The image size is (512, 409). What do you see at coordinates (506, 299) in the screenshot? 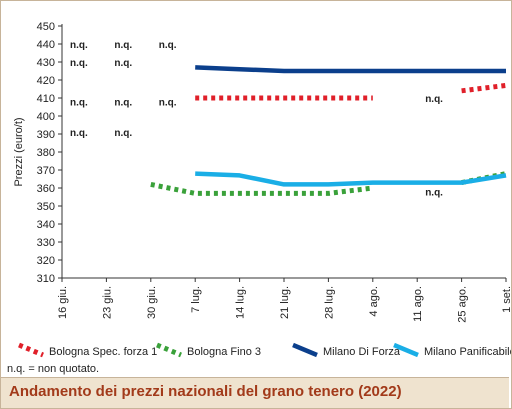
I see `x-tick-label: 1 set.` at bounding box center [506, 299].